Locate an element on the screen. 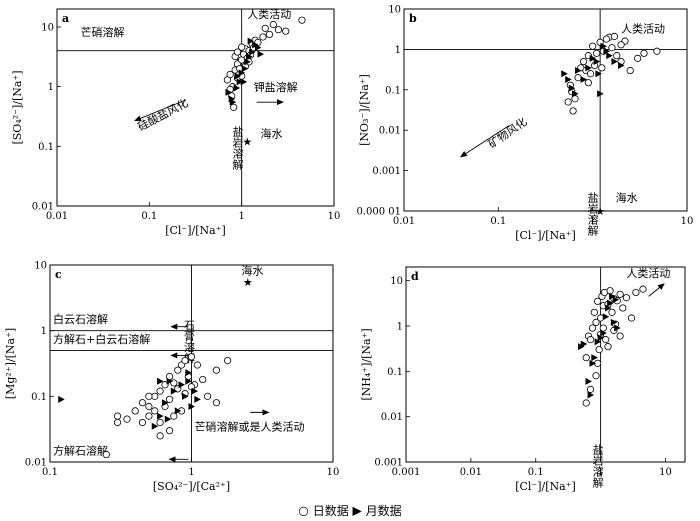  panel-letter: c is located at coordinates (58, 274).